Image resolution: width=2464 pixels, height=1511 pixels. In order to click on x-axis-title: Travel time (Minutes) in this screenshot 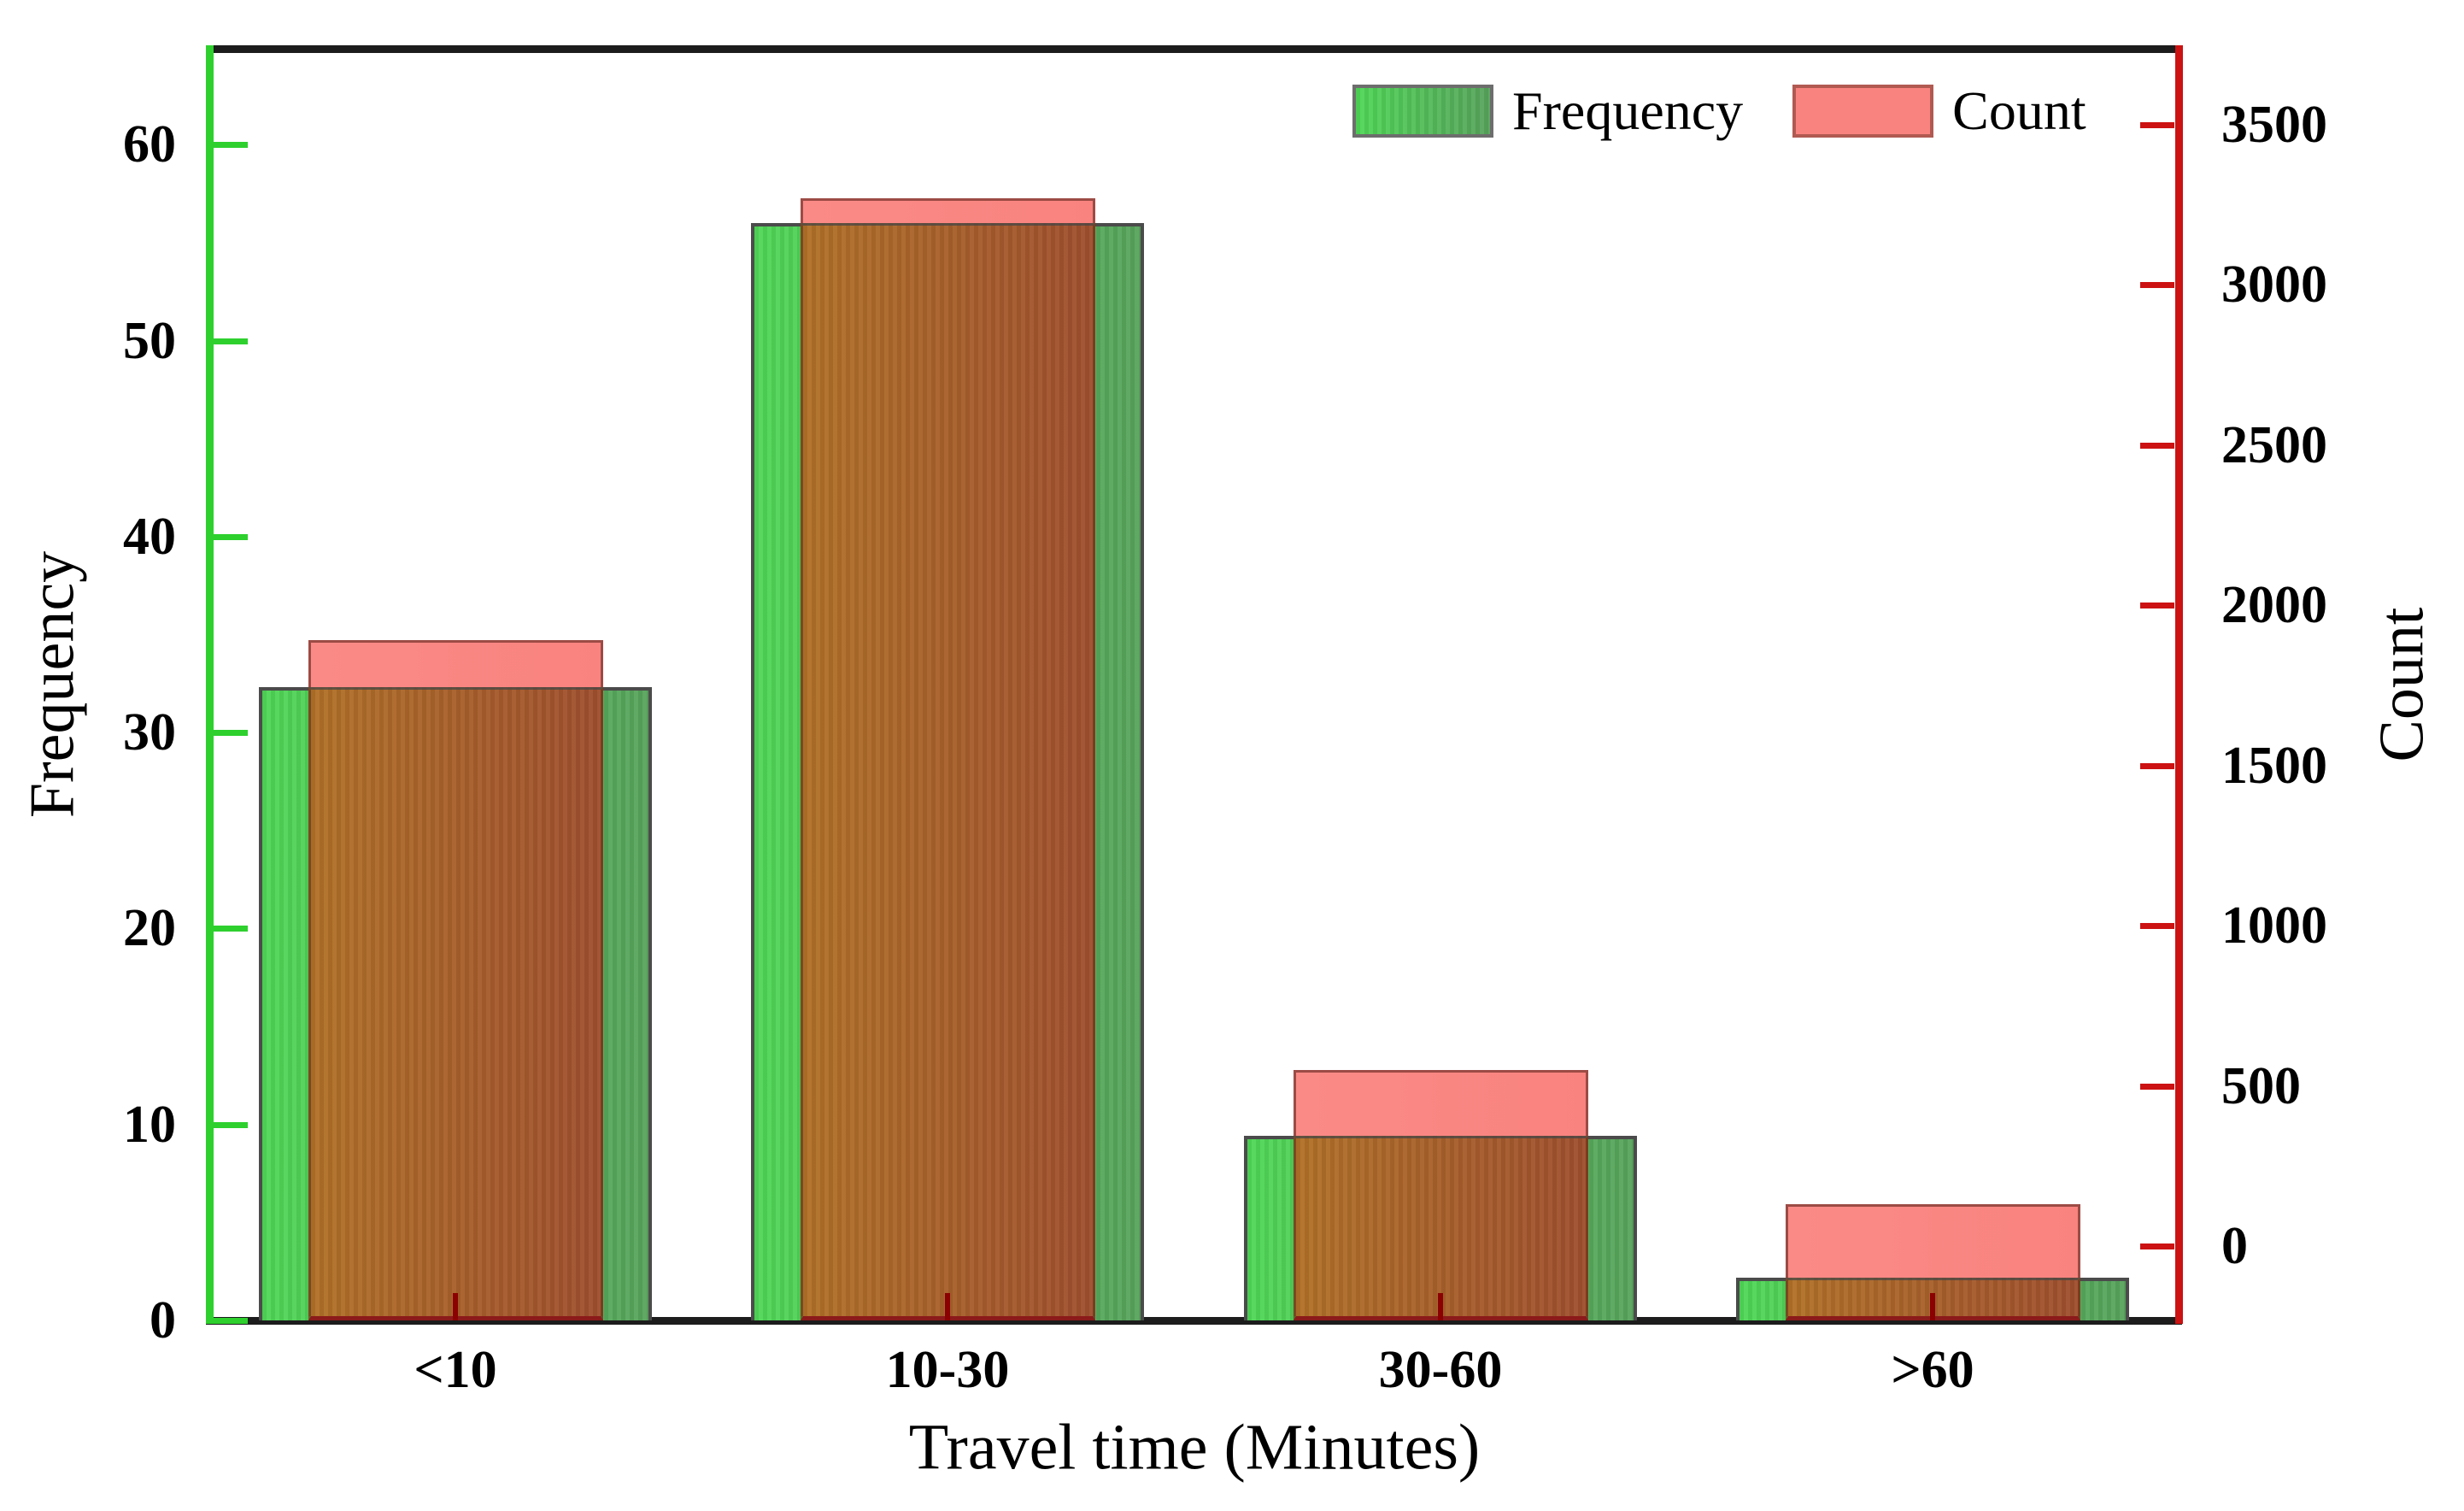, I will do `click(1194, 1447)`.